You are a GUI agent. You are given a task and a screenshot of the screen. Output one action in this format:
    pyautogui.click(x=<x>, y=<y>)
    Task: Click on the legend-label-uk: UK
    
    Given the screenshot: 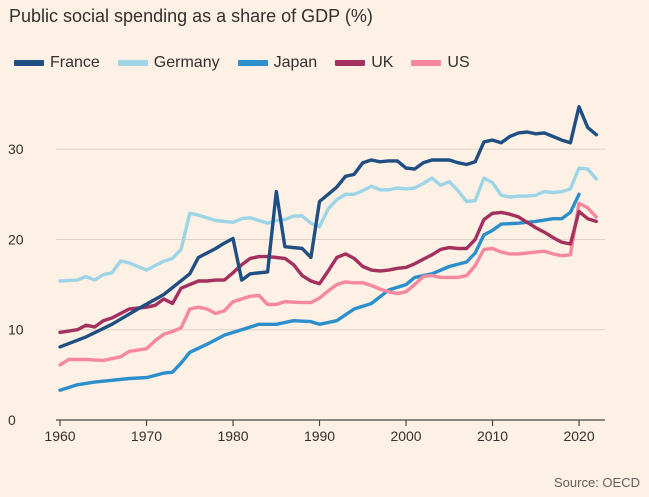 What is the action you would take?
    pyautogui.click(x=382, y=62)
    